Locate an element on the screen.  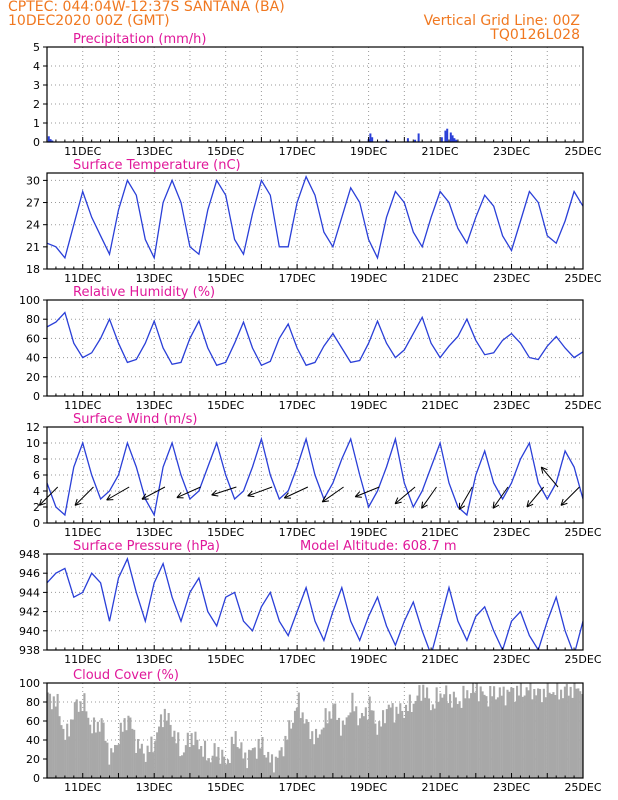
x-tick-label: 11DEC is located at coordinates (82, 659).